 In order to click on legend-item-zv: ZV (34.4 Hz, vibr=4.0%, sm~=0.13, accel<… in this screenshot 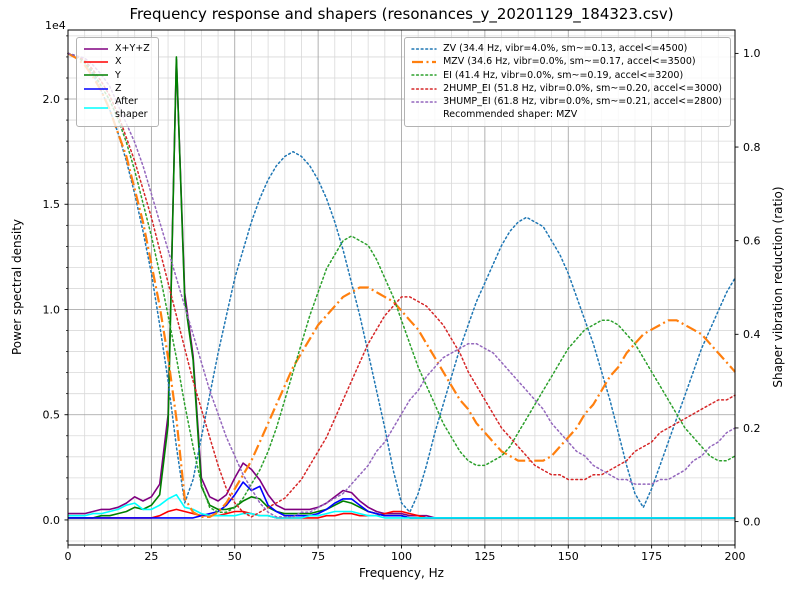, I will do `click(566, 48)`.